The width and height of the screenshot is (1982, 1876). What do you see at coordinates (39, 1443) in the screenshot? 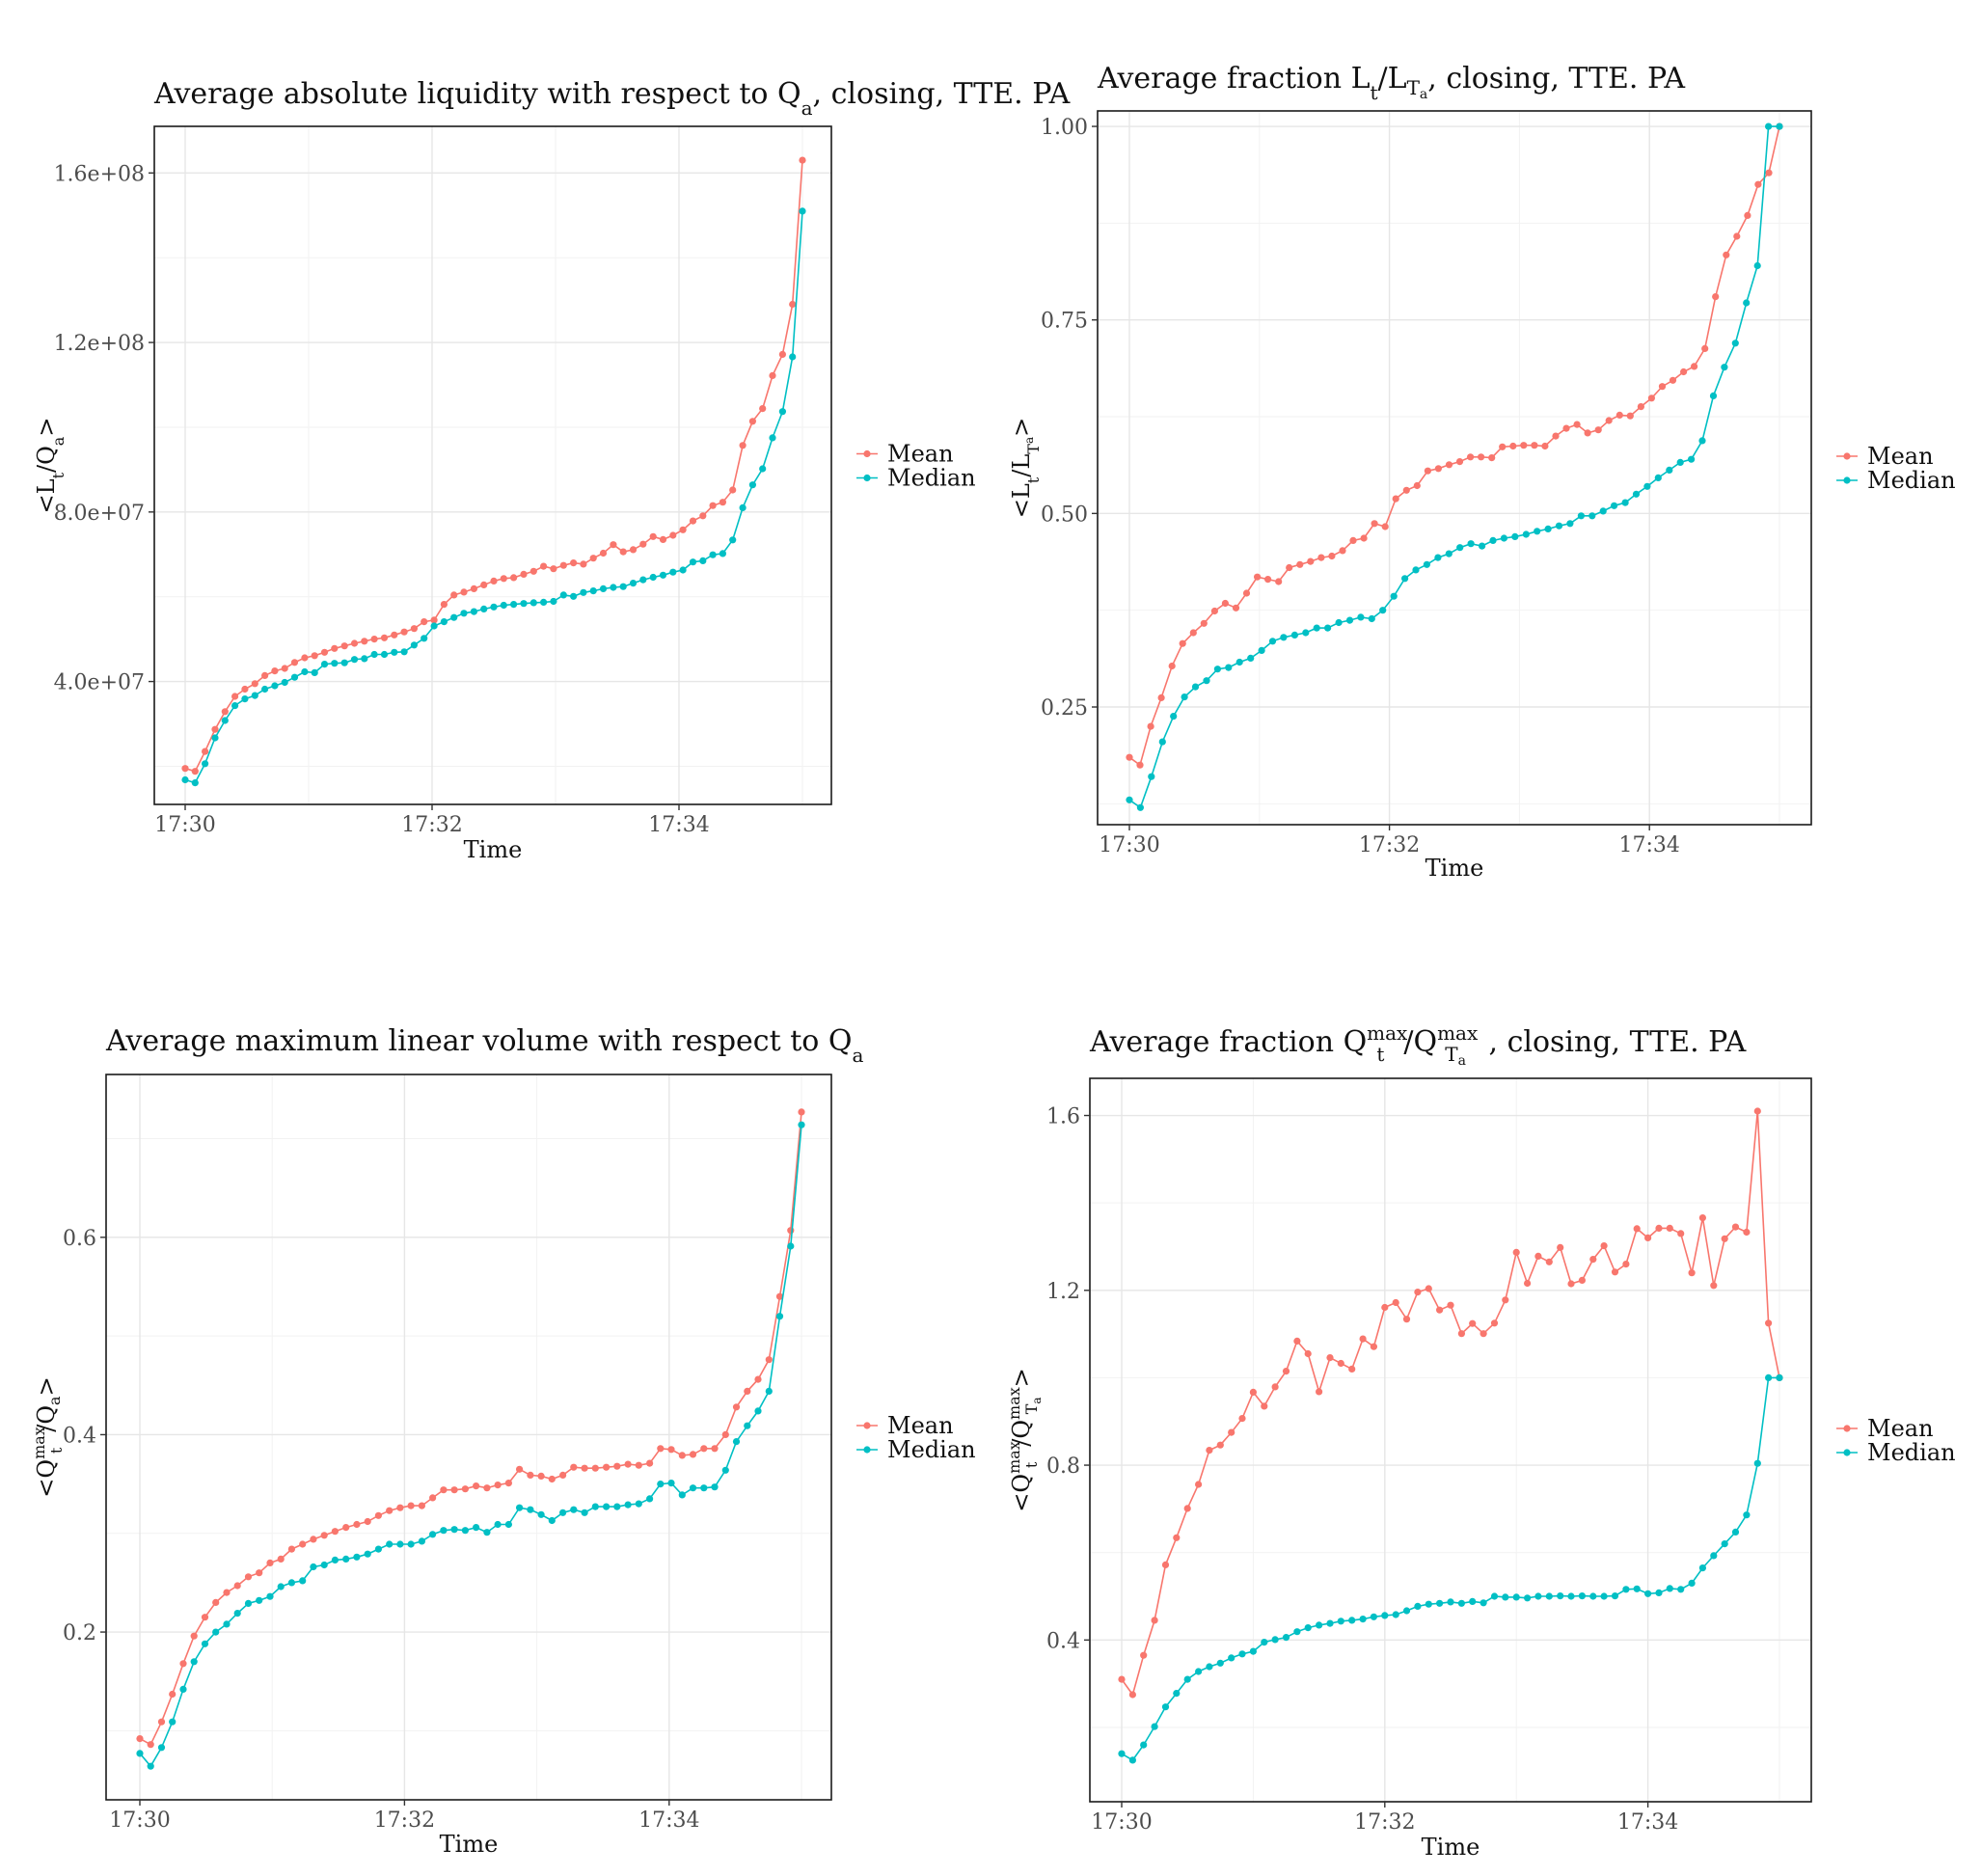
I see `y-label-sup: max` at bounding box center [39, 1443].